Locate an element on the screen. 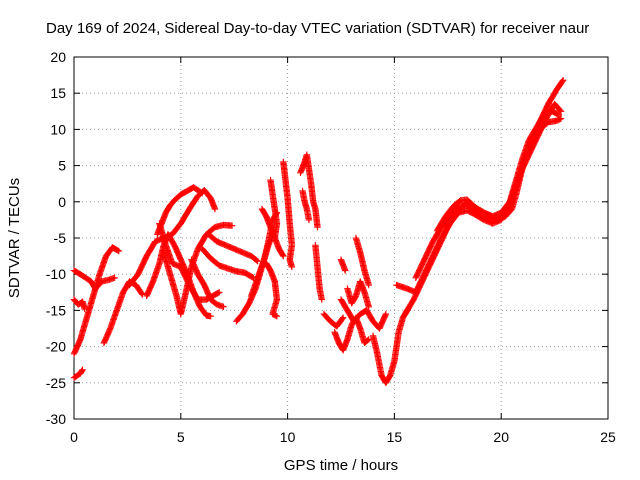 The height and width of the screenshot is (480, 640). y-tick-label: -20 is located at coordinates (56, 347).